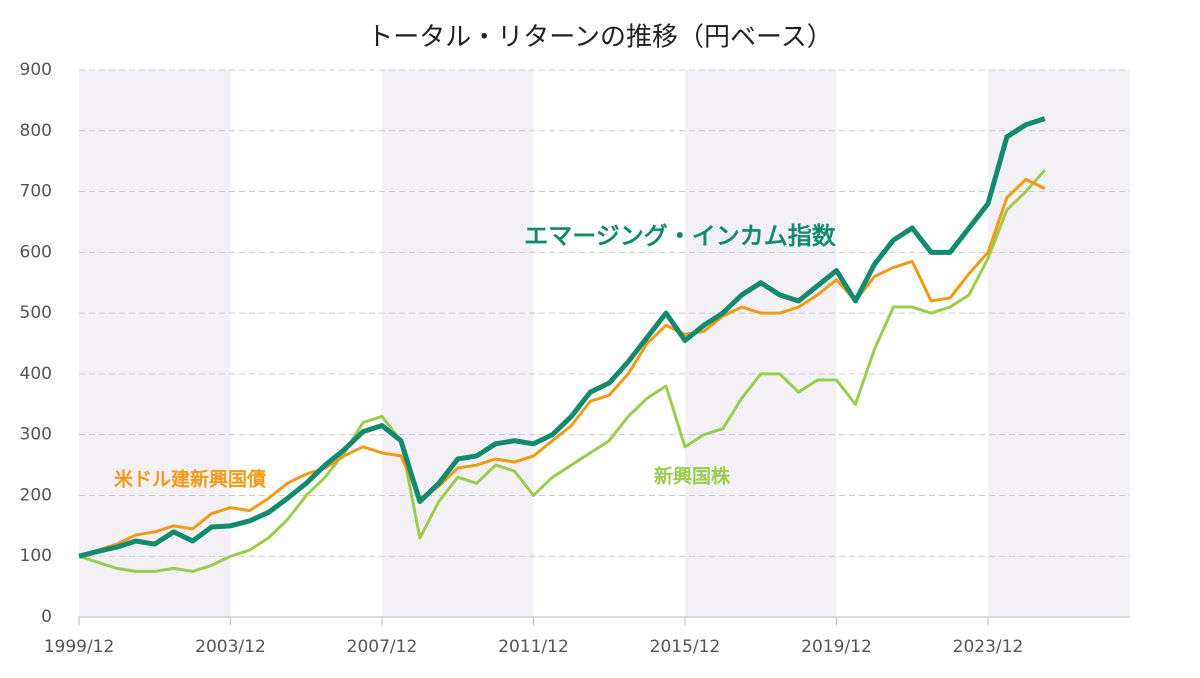 The width and height of the screenshot is (1200, 678). Describe the element at coordinates (79, 647) in the screenshot. I see `x-tick-label: 1999/12` at that location.